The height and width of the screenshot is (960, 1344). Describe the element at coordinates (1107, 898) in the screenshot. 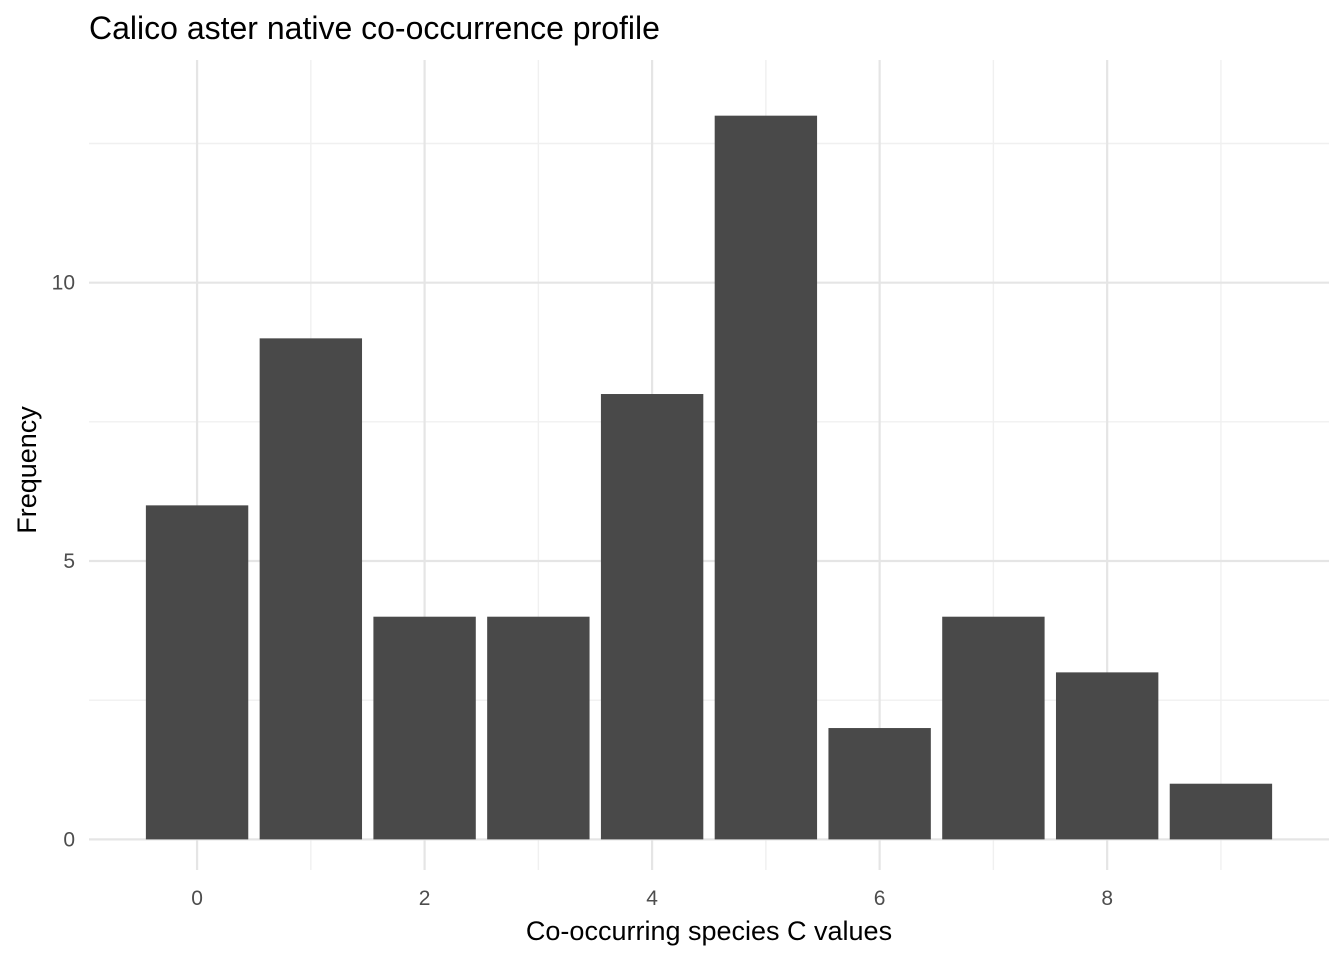

I see `x-tick-label: 8` at that location.